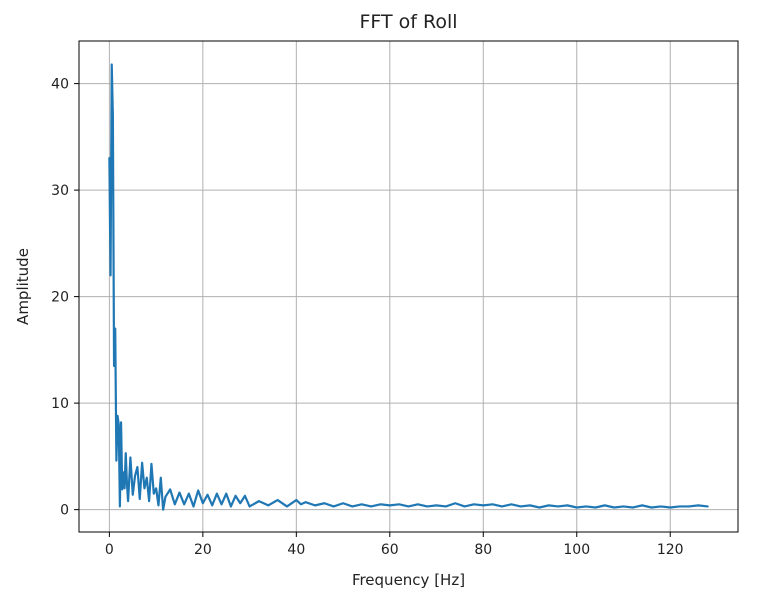  I want to click on x-tick-label: 80, so click(483, 550).